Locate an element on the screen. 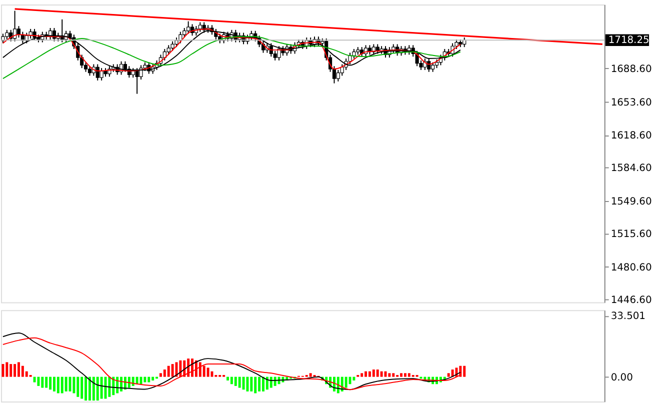 Image resolution: width=652 pixels, height=412 pixels. ref-line-label: 1718.25 is located at coordinates (629, 40).